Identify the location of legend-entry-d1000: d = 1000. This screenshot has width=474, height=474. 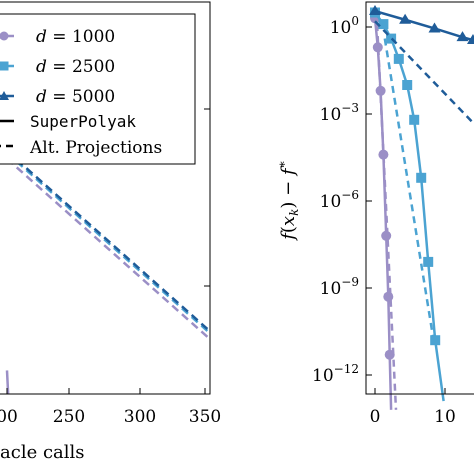
(57, 37).